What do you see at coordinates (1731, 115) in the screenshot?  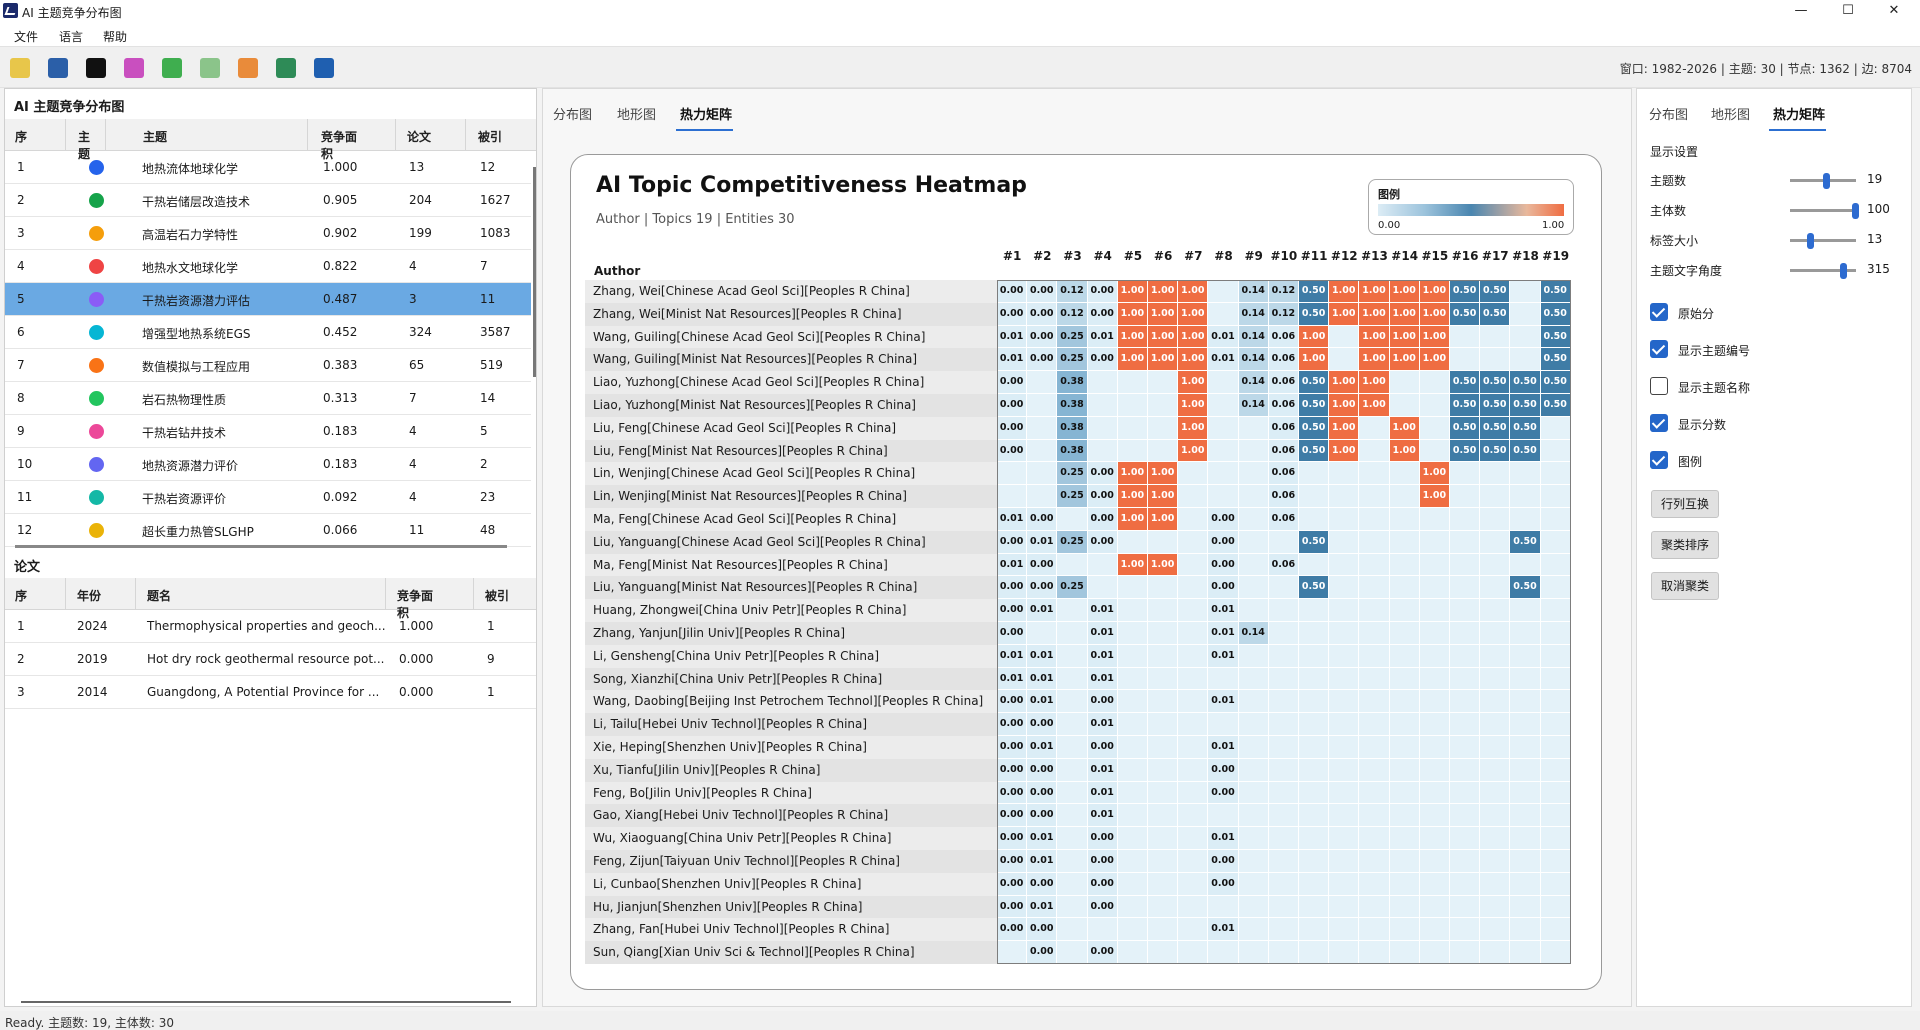 I see `right-tab-terrain: 地形图` at bounding box center [1731, 115].